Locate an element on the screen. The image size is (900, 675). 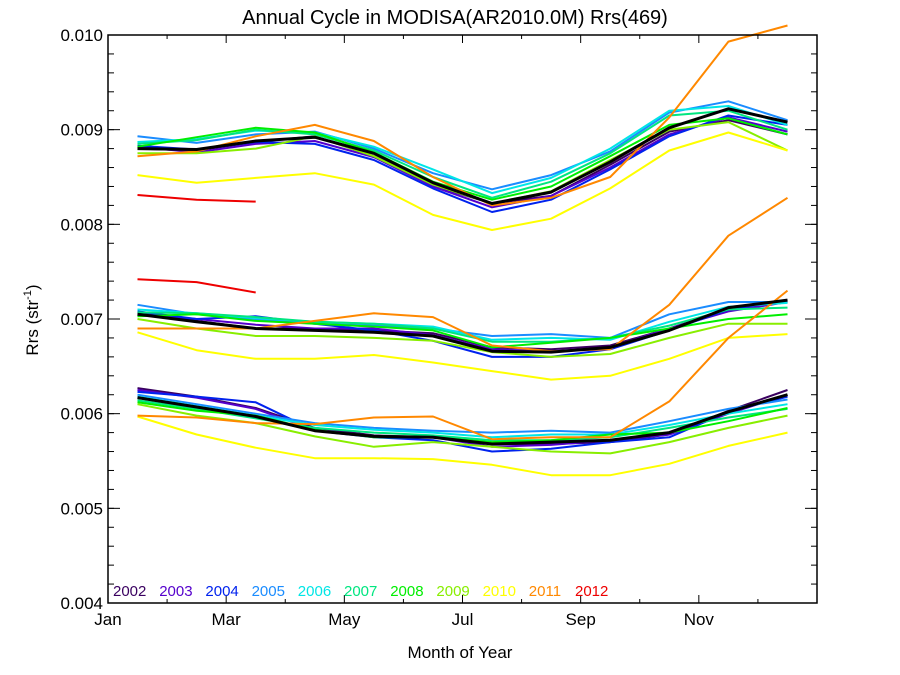
x-tick-label: May is located at coordinates (344, 619).